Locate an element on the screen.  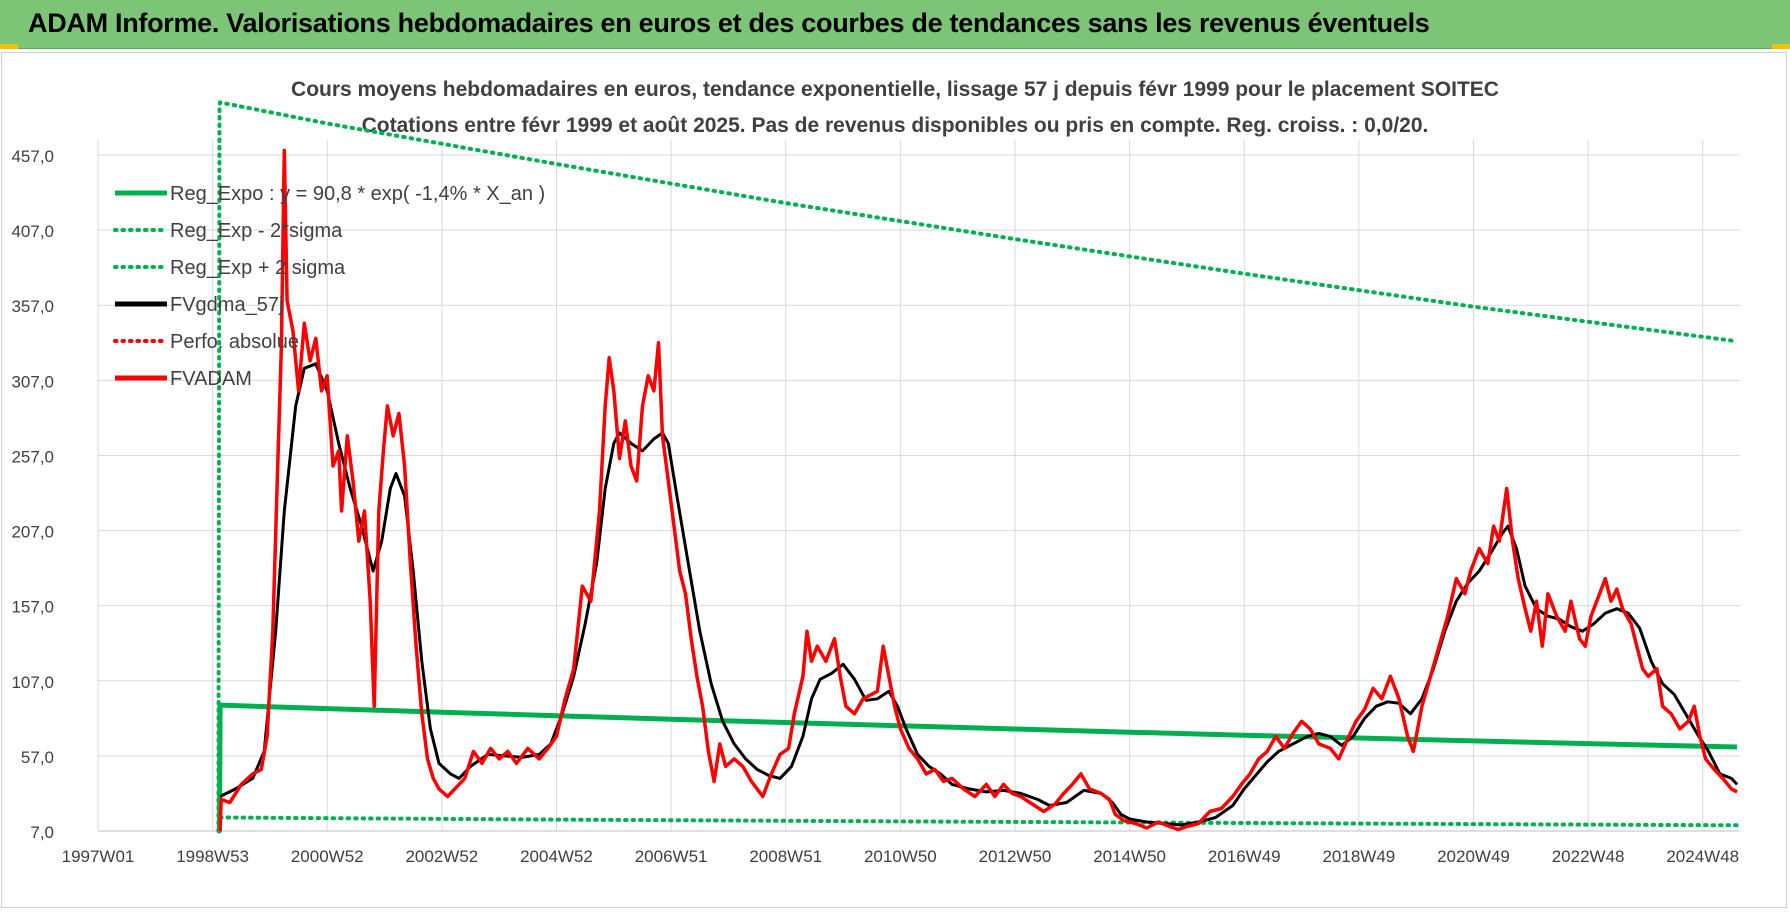
x-tick-label: 2020W49 is located at coordinates (1473, 856).